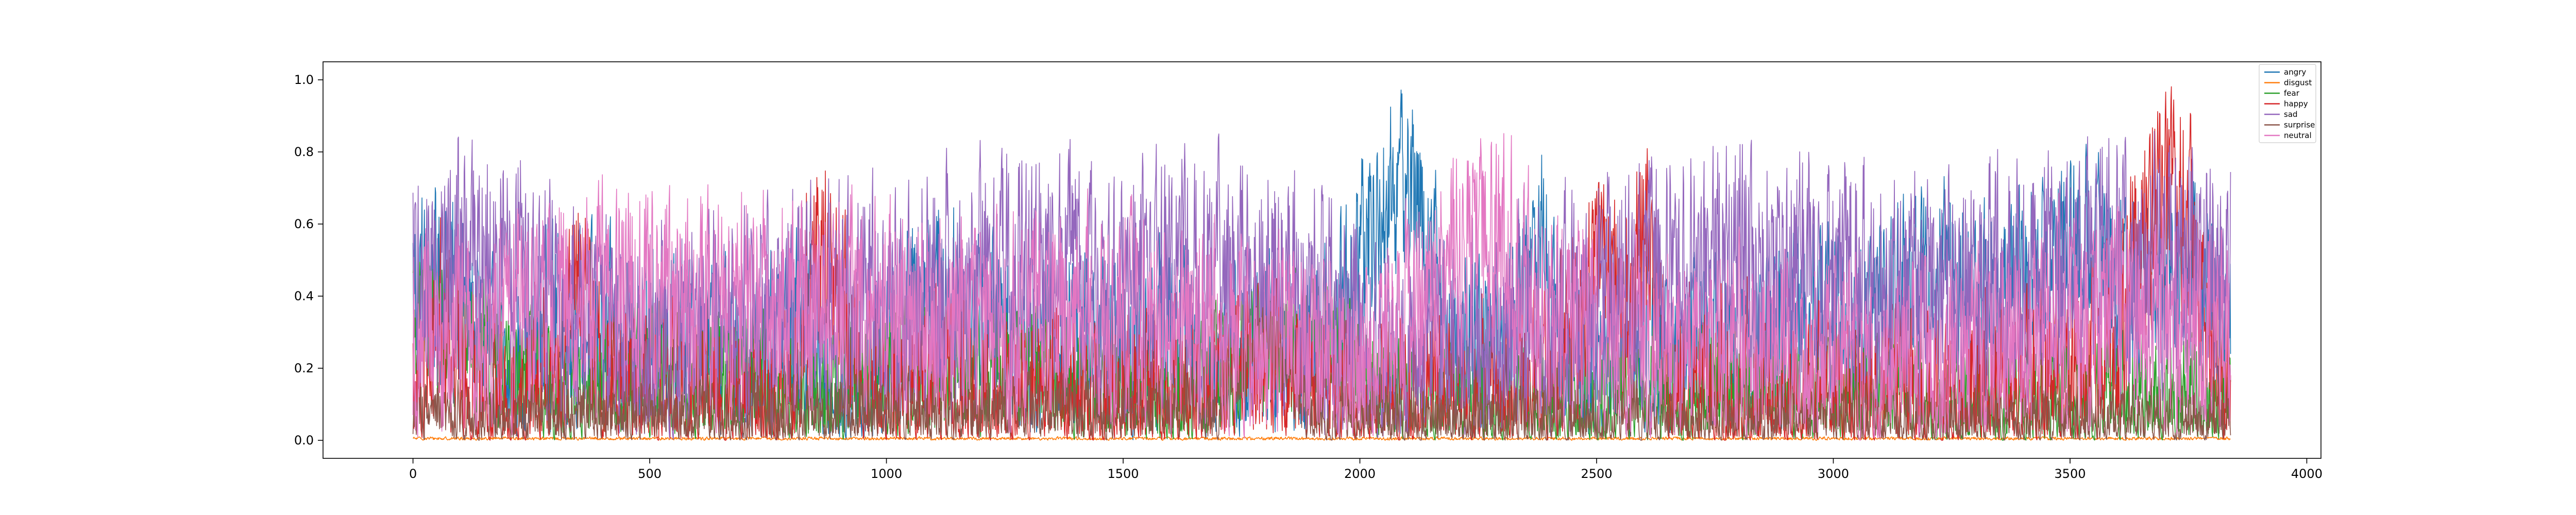 This screenshot has height=515, width=2576. What do you see at coordinates (2070, 474) in the screenshot?
I see `x-tick-label: 3500` at bounding box center [2070, 474].